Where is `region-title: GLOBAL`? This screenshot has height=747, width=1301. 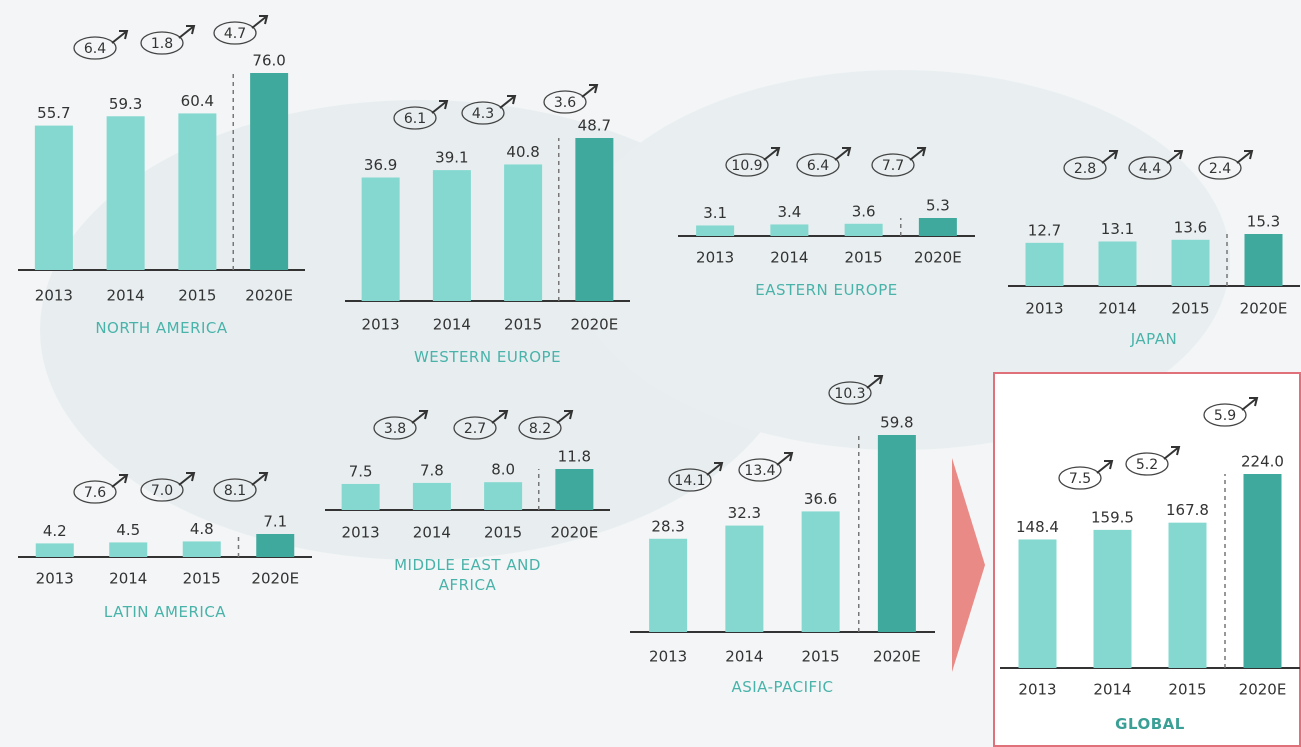 region-title: GLOBAL is located at coordinates (1150, 724).